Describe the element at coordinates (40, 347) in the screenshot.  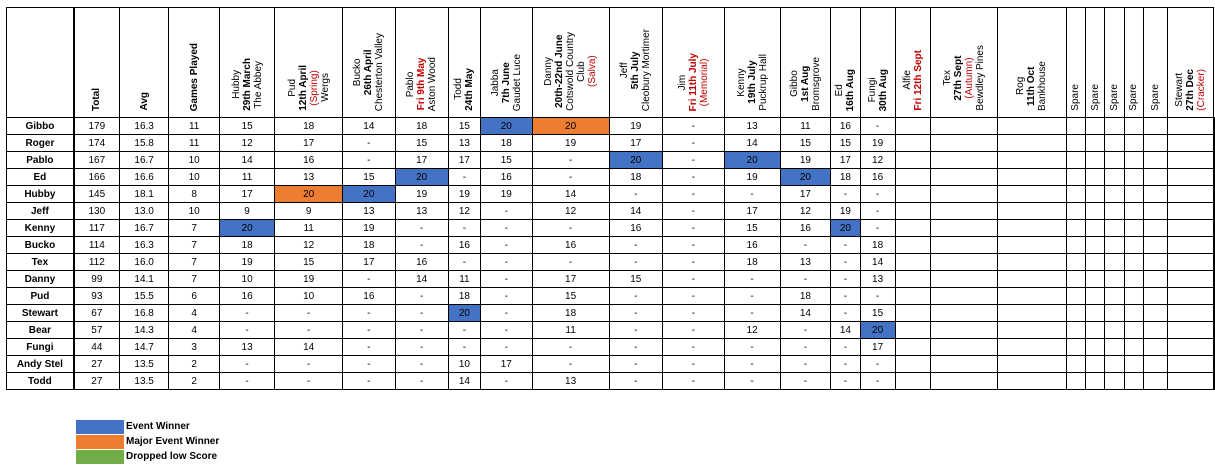
I see `player-name: Fungi` at that location.